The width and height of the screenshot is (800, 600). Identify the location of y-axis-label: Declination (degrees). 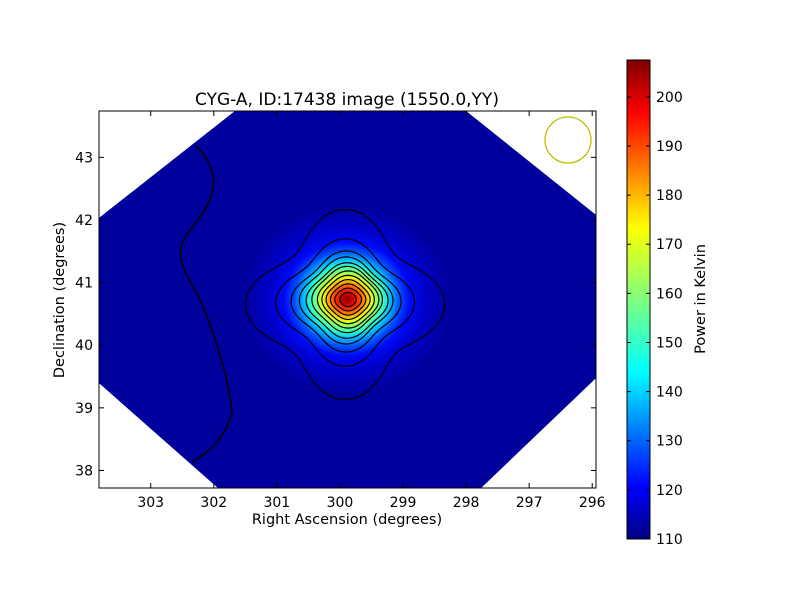
(60, 300).